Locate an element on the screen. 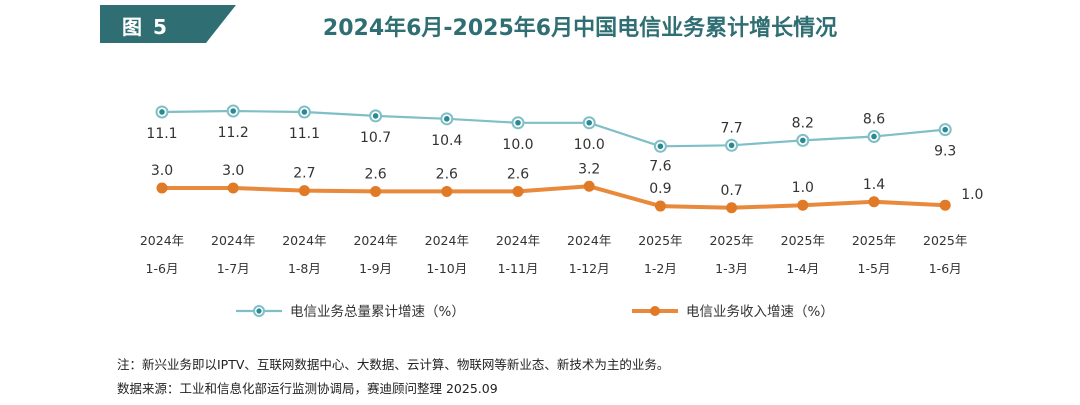 This screenshot has width=1080, height=405. x-tick-period: 1-7月 is located at coordinates (233, 268).